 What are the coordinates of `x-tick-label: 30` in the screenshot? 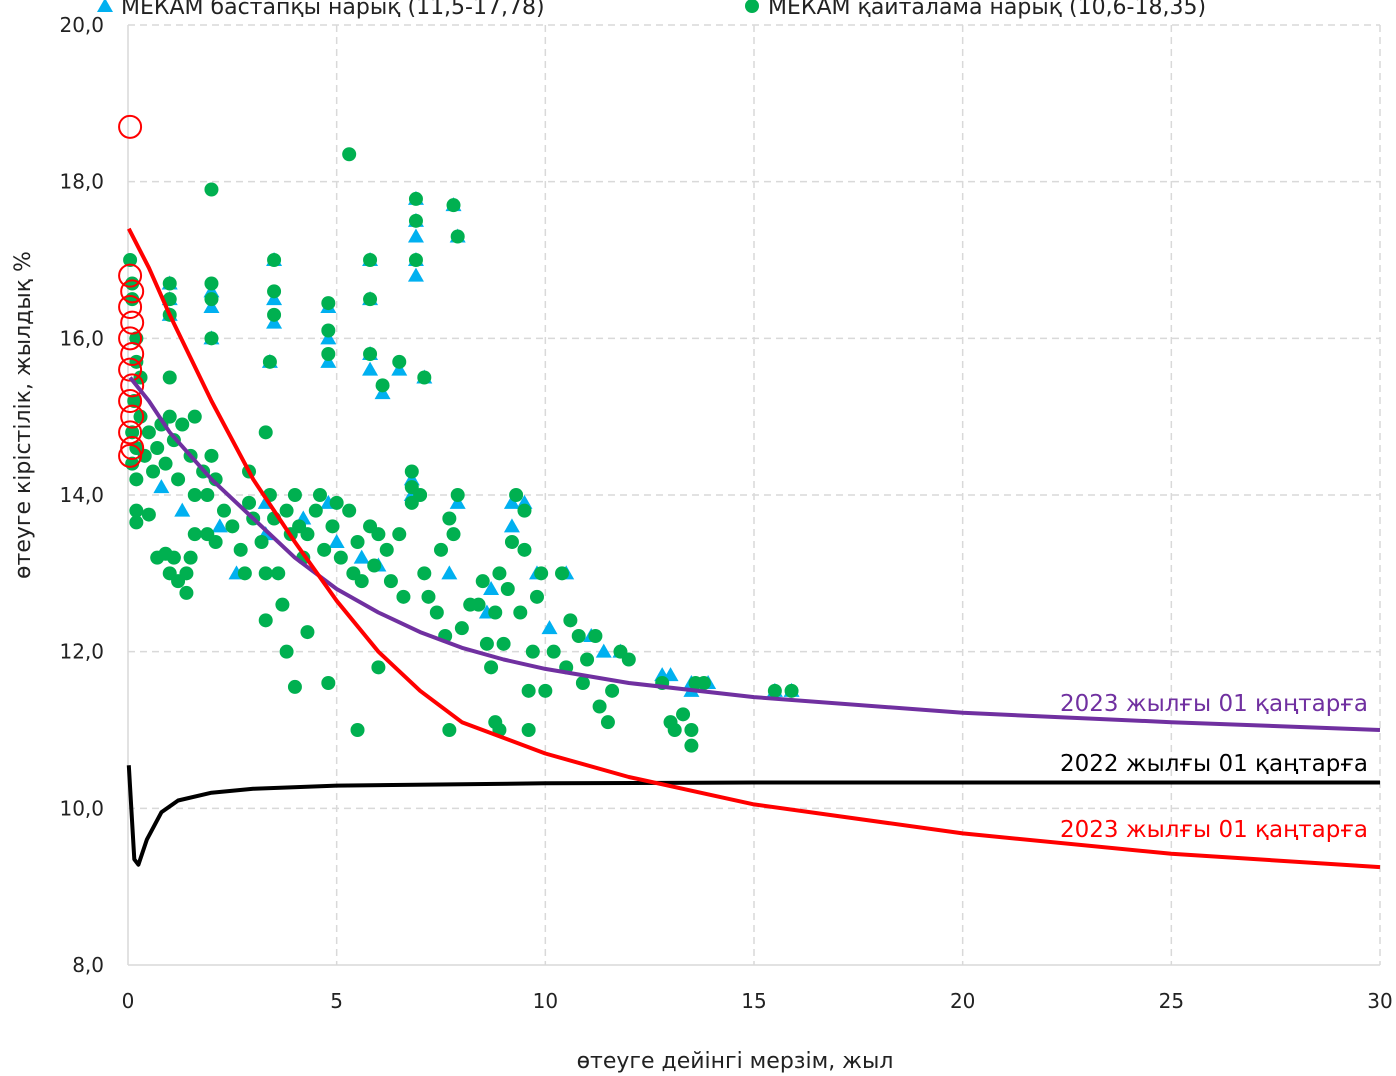 It's located at (1379, 1001).